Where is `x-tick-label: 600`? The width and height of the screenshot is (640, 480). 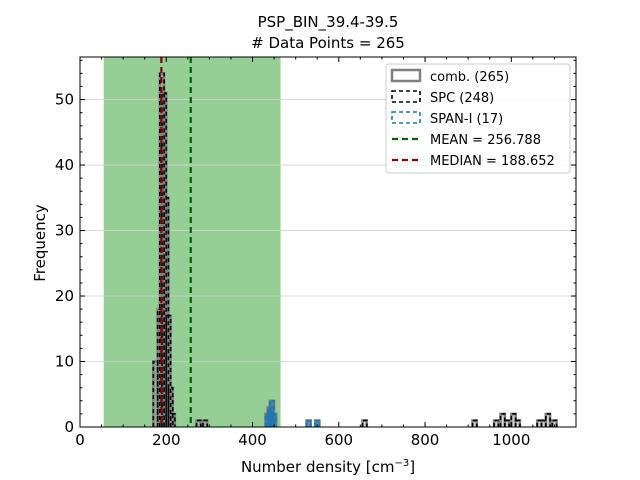 x-tick-label: 600 is located at coordinates (338, 440).